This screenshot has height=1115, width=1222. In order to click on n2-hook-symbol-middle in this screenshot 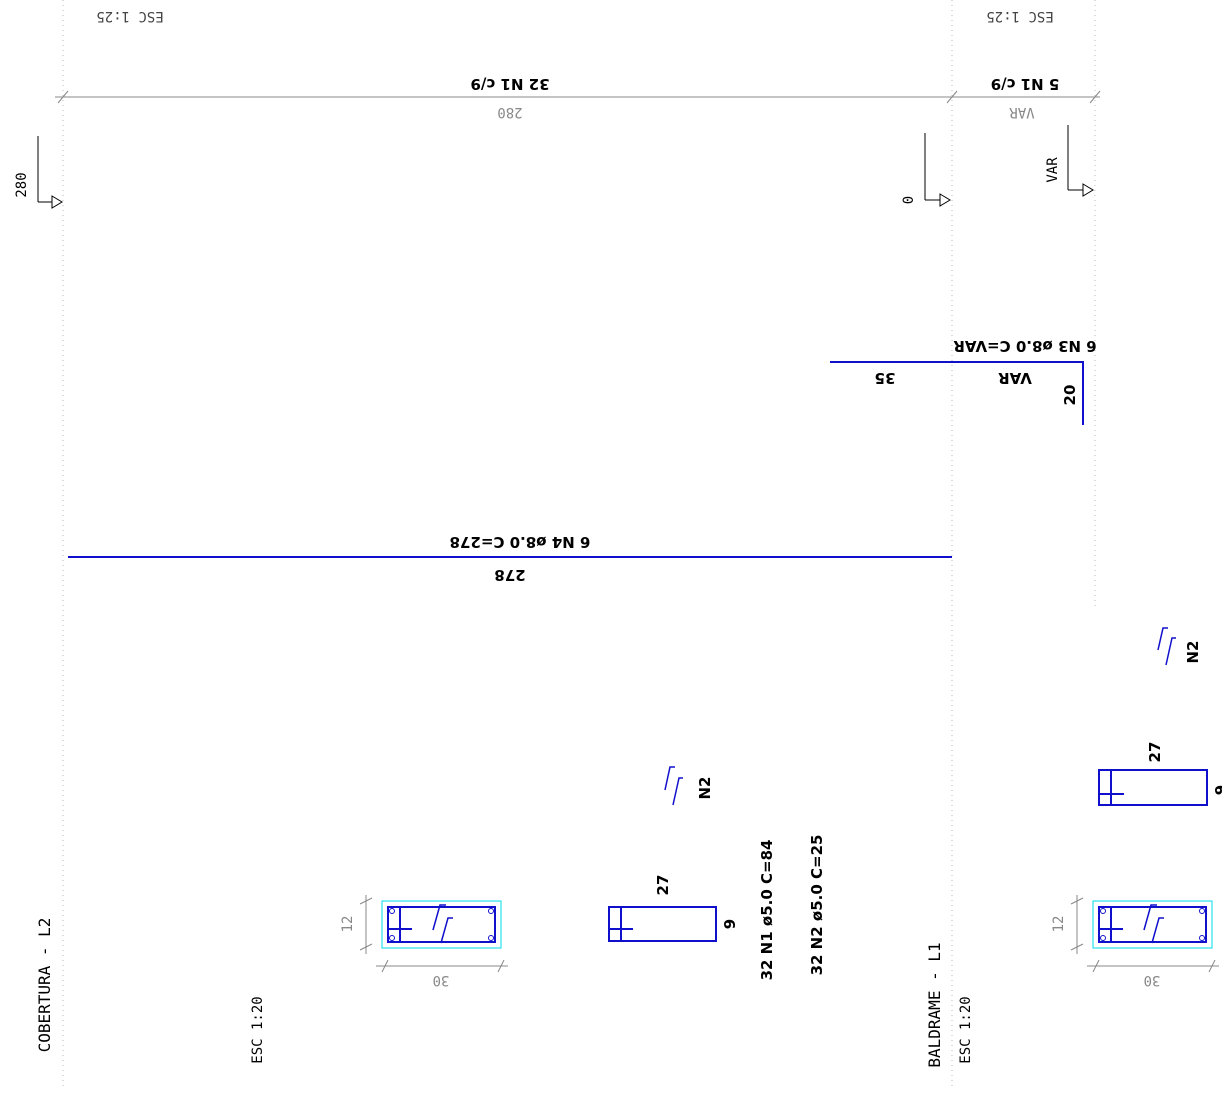, I will do `click(673, 786)`.